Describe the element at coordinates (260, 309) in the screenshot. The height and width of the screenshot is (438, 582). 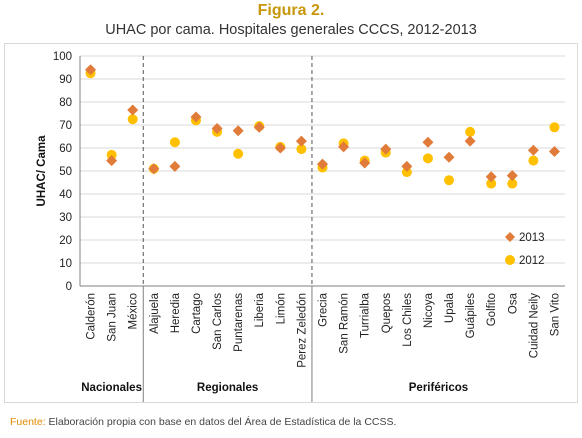
I see `x-tick-label: Liberia` at that location.